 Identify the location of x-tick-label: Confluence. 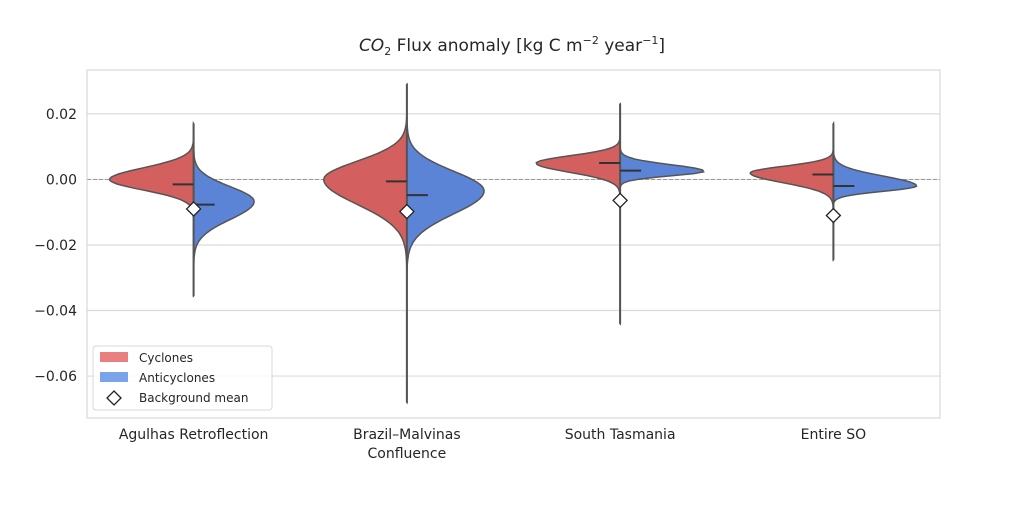
(407, 454).